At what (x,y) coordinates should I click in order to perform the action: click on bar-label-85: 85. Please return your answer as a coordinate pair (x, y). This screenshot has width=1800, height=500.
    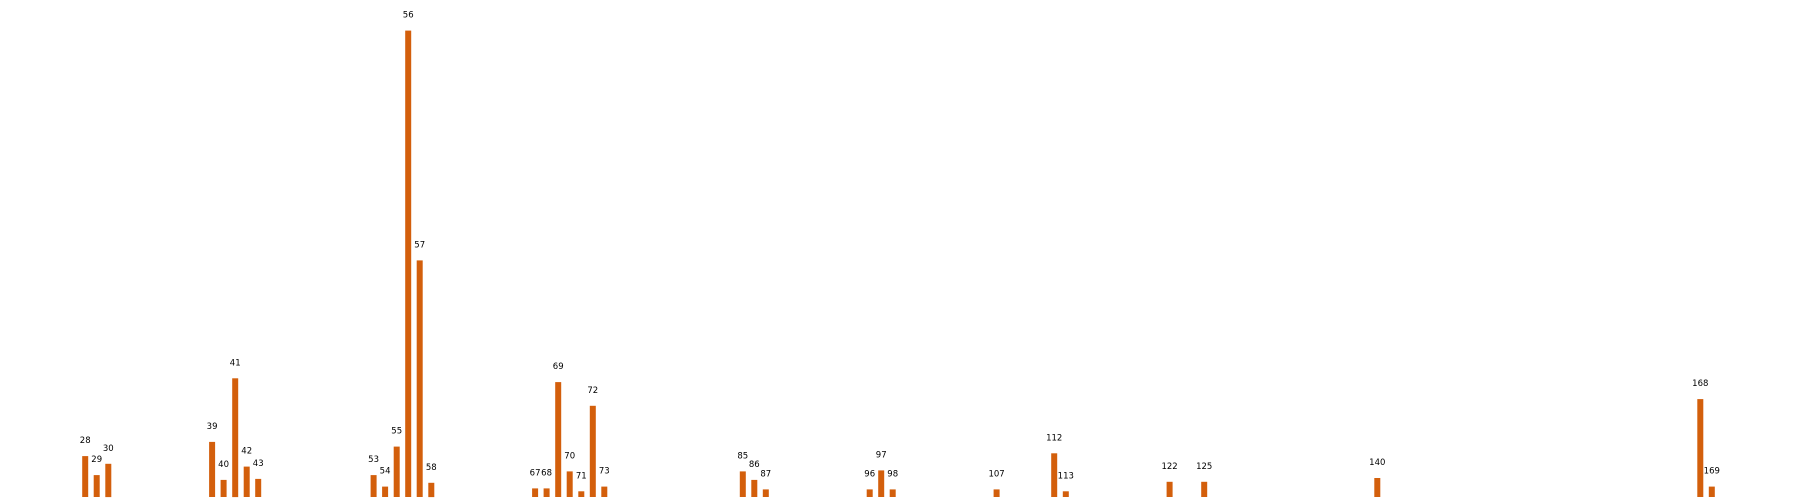
    Looking at the image, I should click on (742, 456).